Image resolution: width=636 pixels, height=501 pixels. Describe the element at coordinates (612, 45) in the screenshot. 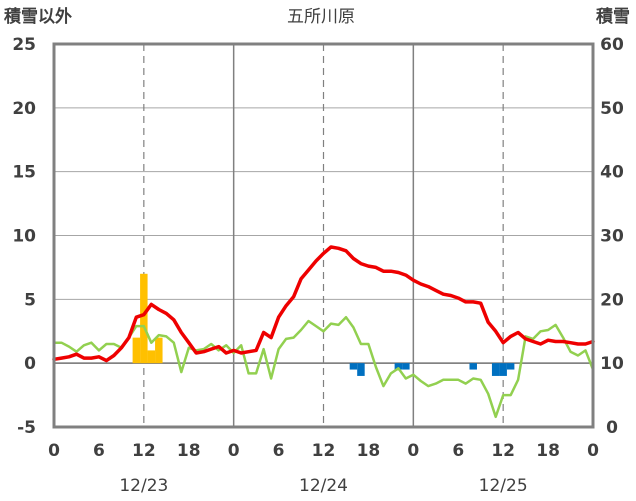

I see `right-y-tick-label: 60` at that location.